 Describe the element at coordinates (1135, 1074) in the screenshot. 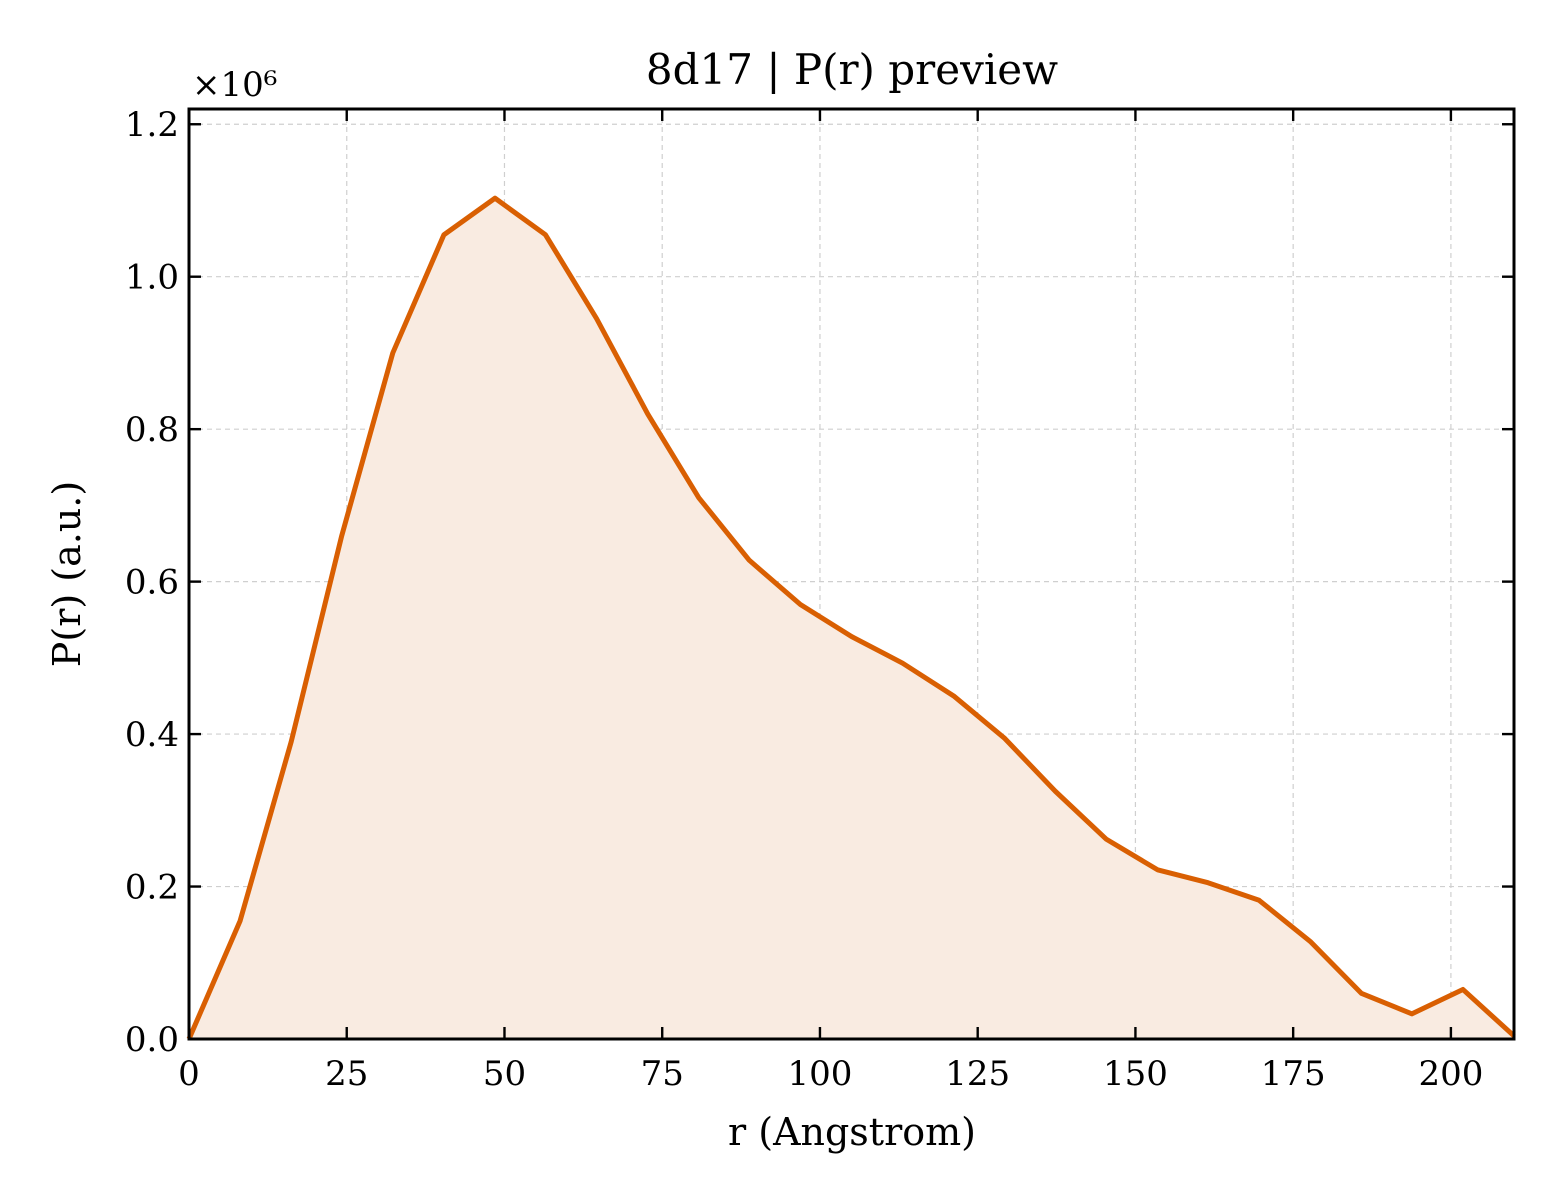

I see `x-tick-label: 150` at that location.